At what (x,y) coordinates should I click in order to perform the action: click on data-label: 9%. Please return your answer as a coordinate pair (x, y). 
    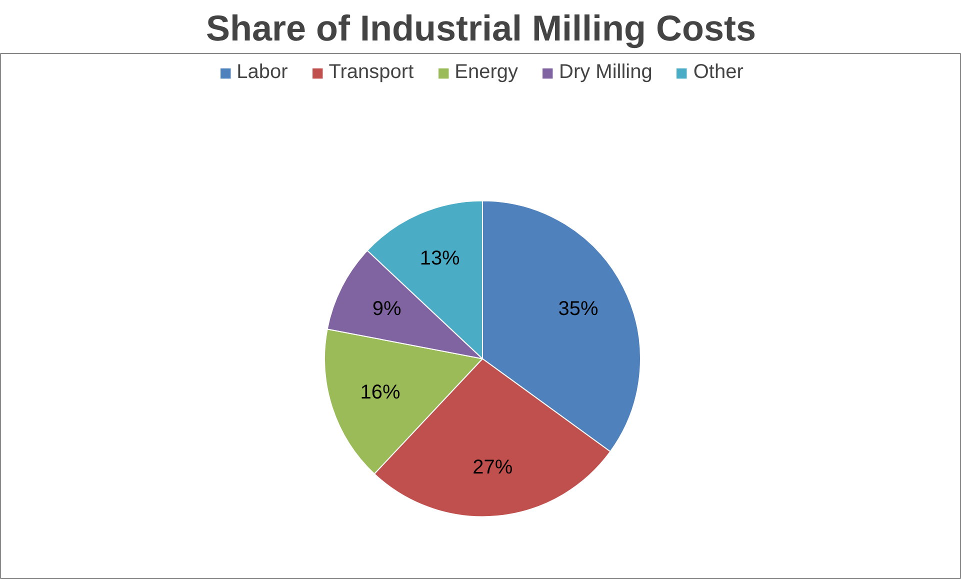
    Looking at the image, I should click on (387, 309).